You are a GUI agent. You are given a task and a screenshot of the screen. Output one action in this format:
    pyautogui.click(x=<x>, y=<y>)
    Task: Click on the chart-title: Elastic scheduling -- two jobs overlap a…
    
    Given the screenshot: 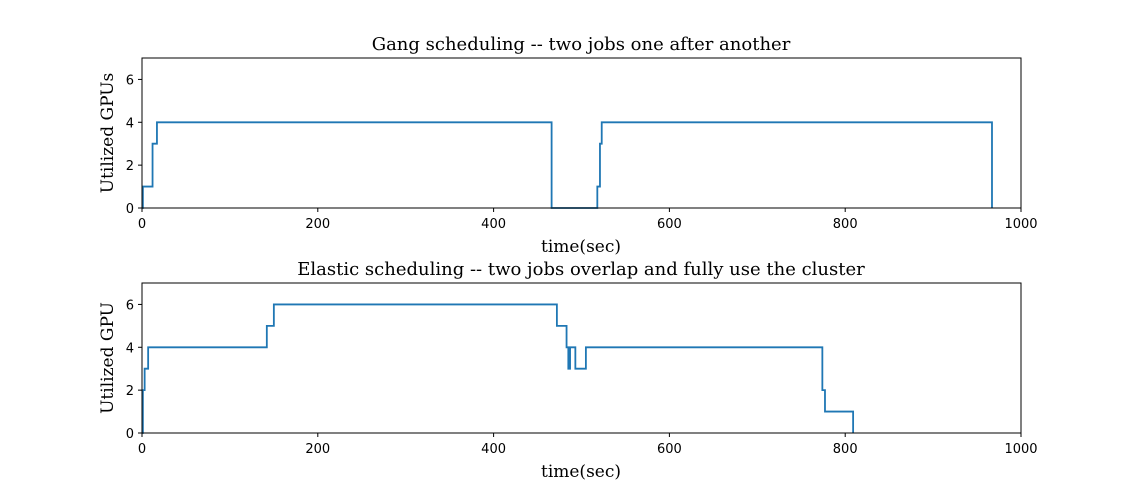 What is the action you would take?
    pyautogui.click(x=581, y=269)
    